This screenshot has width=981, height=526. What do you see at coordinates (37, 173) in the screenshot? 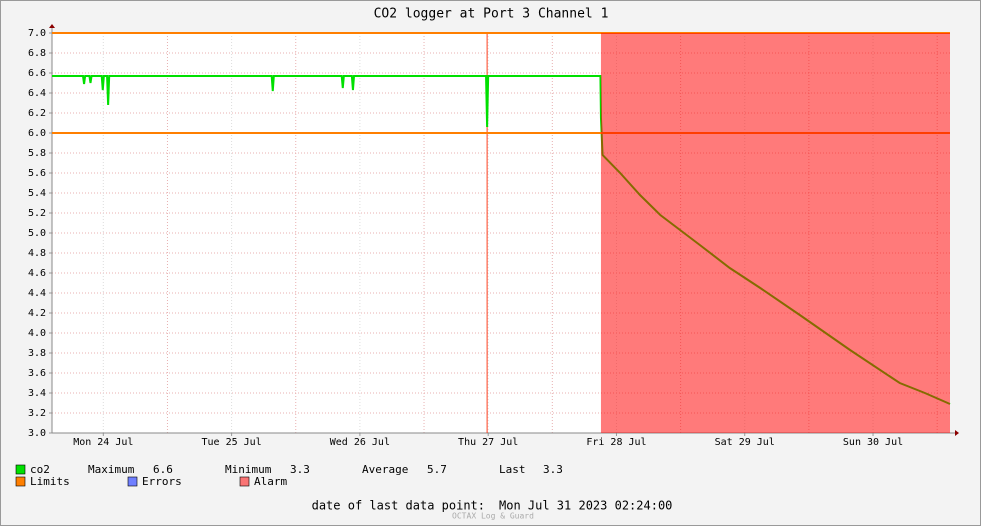
I see `y-tick-label: 5.6` at bounding box center [37, 173].